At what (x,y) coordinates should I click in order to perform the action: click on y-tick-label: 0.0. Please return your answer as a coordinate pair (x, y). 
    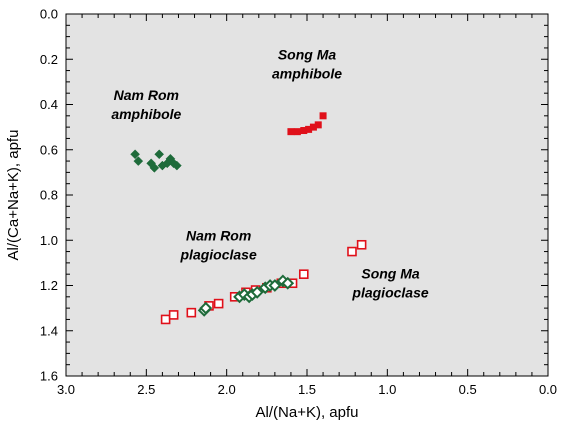
    Looking at the image, I should click on (49, 14).